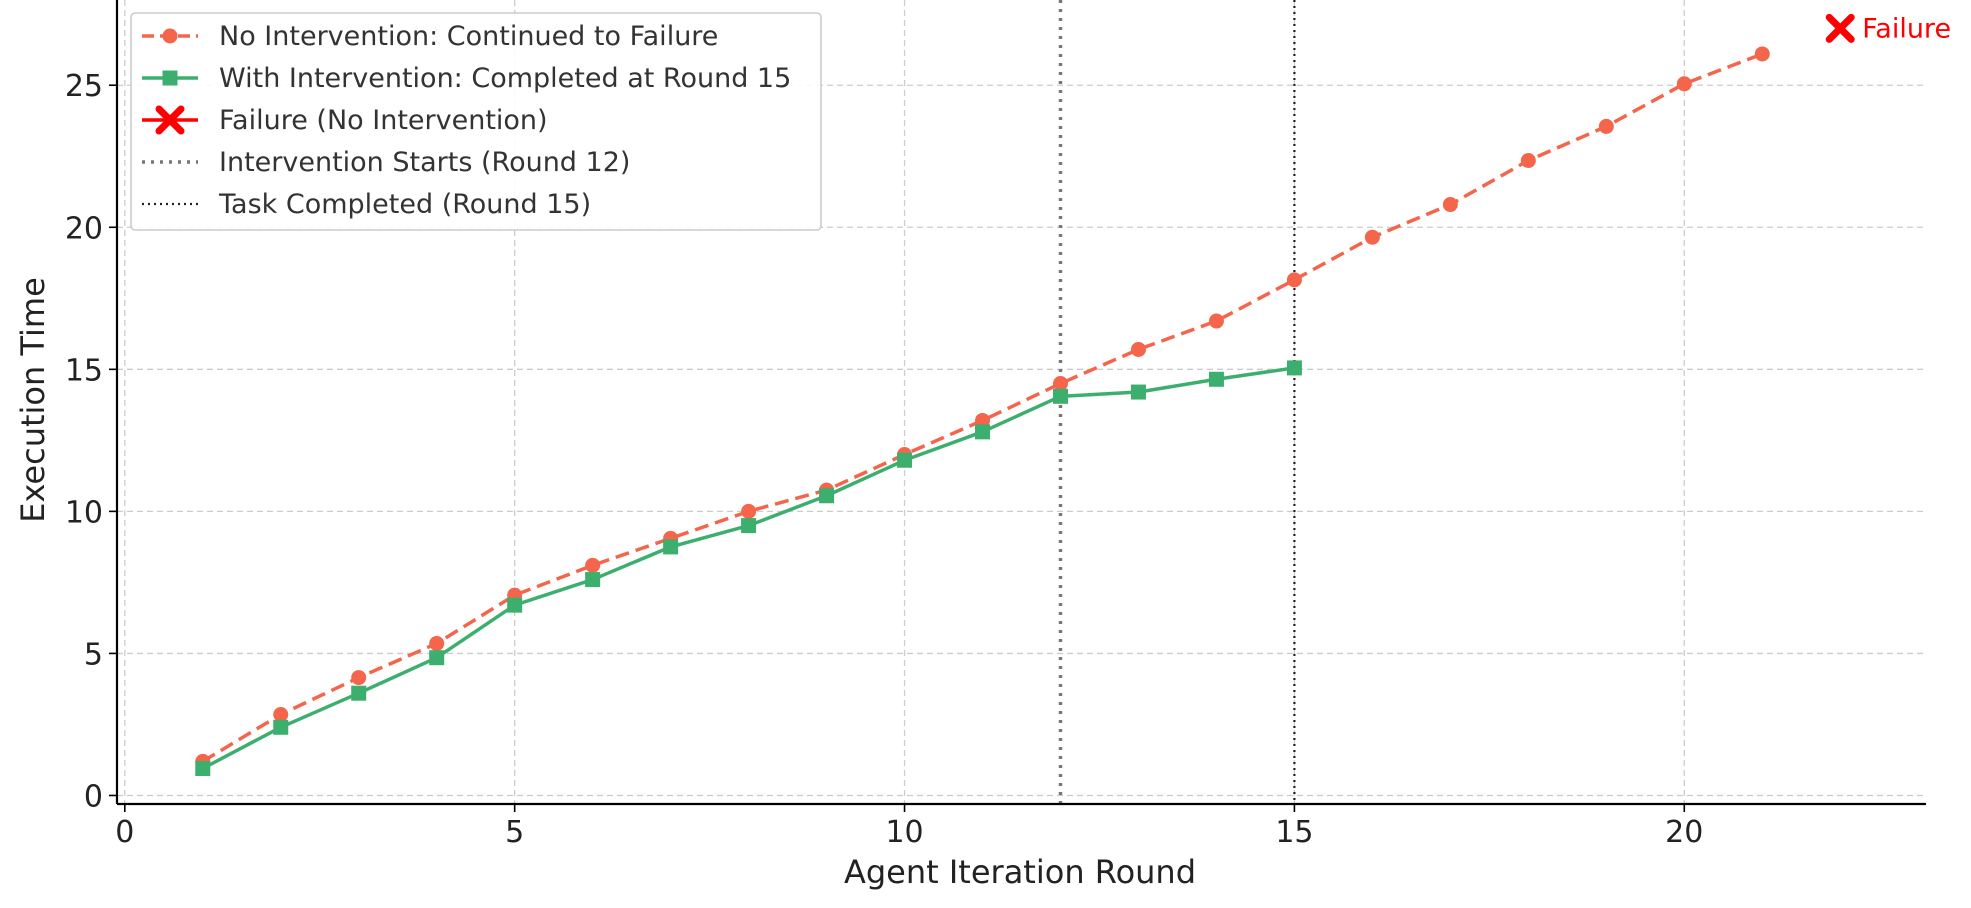 This screenshot has width=1971, height=908. What do you see at coordinates (424, 162) in the screenshot?
I see `legend-label: Intervention Starts (Round 12)` at bounding box center [424, 162].